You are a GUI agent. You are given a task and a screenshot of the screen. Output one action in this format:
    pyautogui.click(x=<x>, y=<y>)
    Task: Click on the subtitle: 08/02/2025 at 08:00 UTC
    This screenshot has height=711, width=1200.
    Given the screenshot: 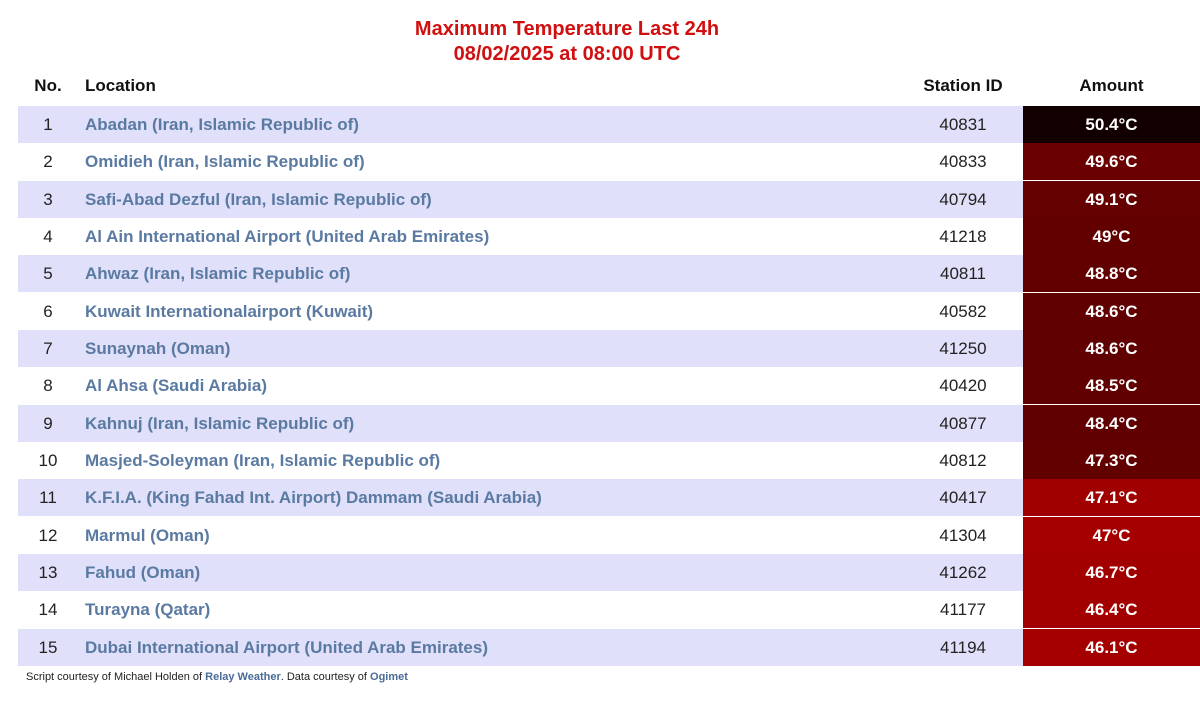 What is the action you would take?
    pyautogui.click(x=567, y=54)
    